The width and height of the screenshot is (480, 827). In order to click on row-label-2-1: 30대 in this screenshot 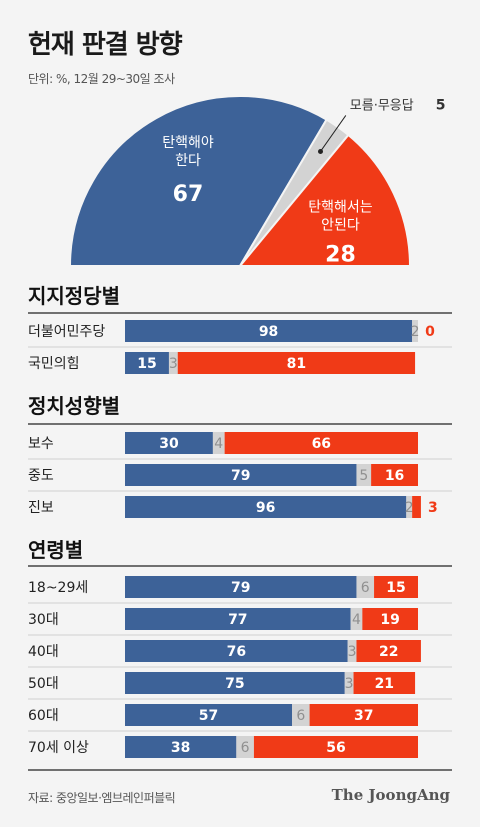, I will do `click(43, 620)`.